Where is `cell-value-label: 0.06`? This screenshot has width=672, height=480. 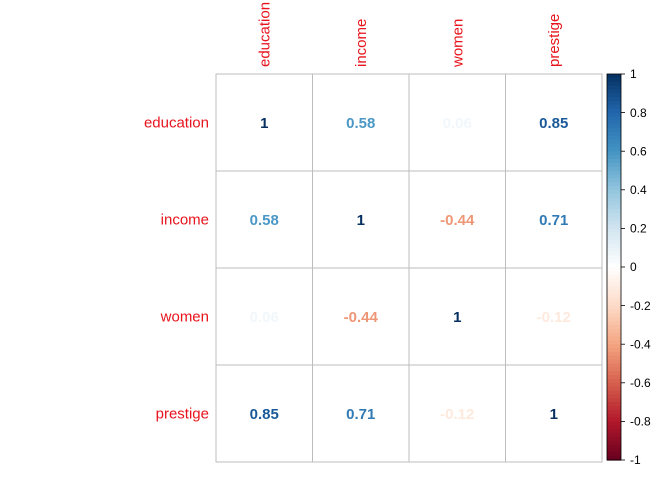 cell-value-label: 0.06 is located at coordinates (264, 317).